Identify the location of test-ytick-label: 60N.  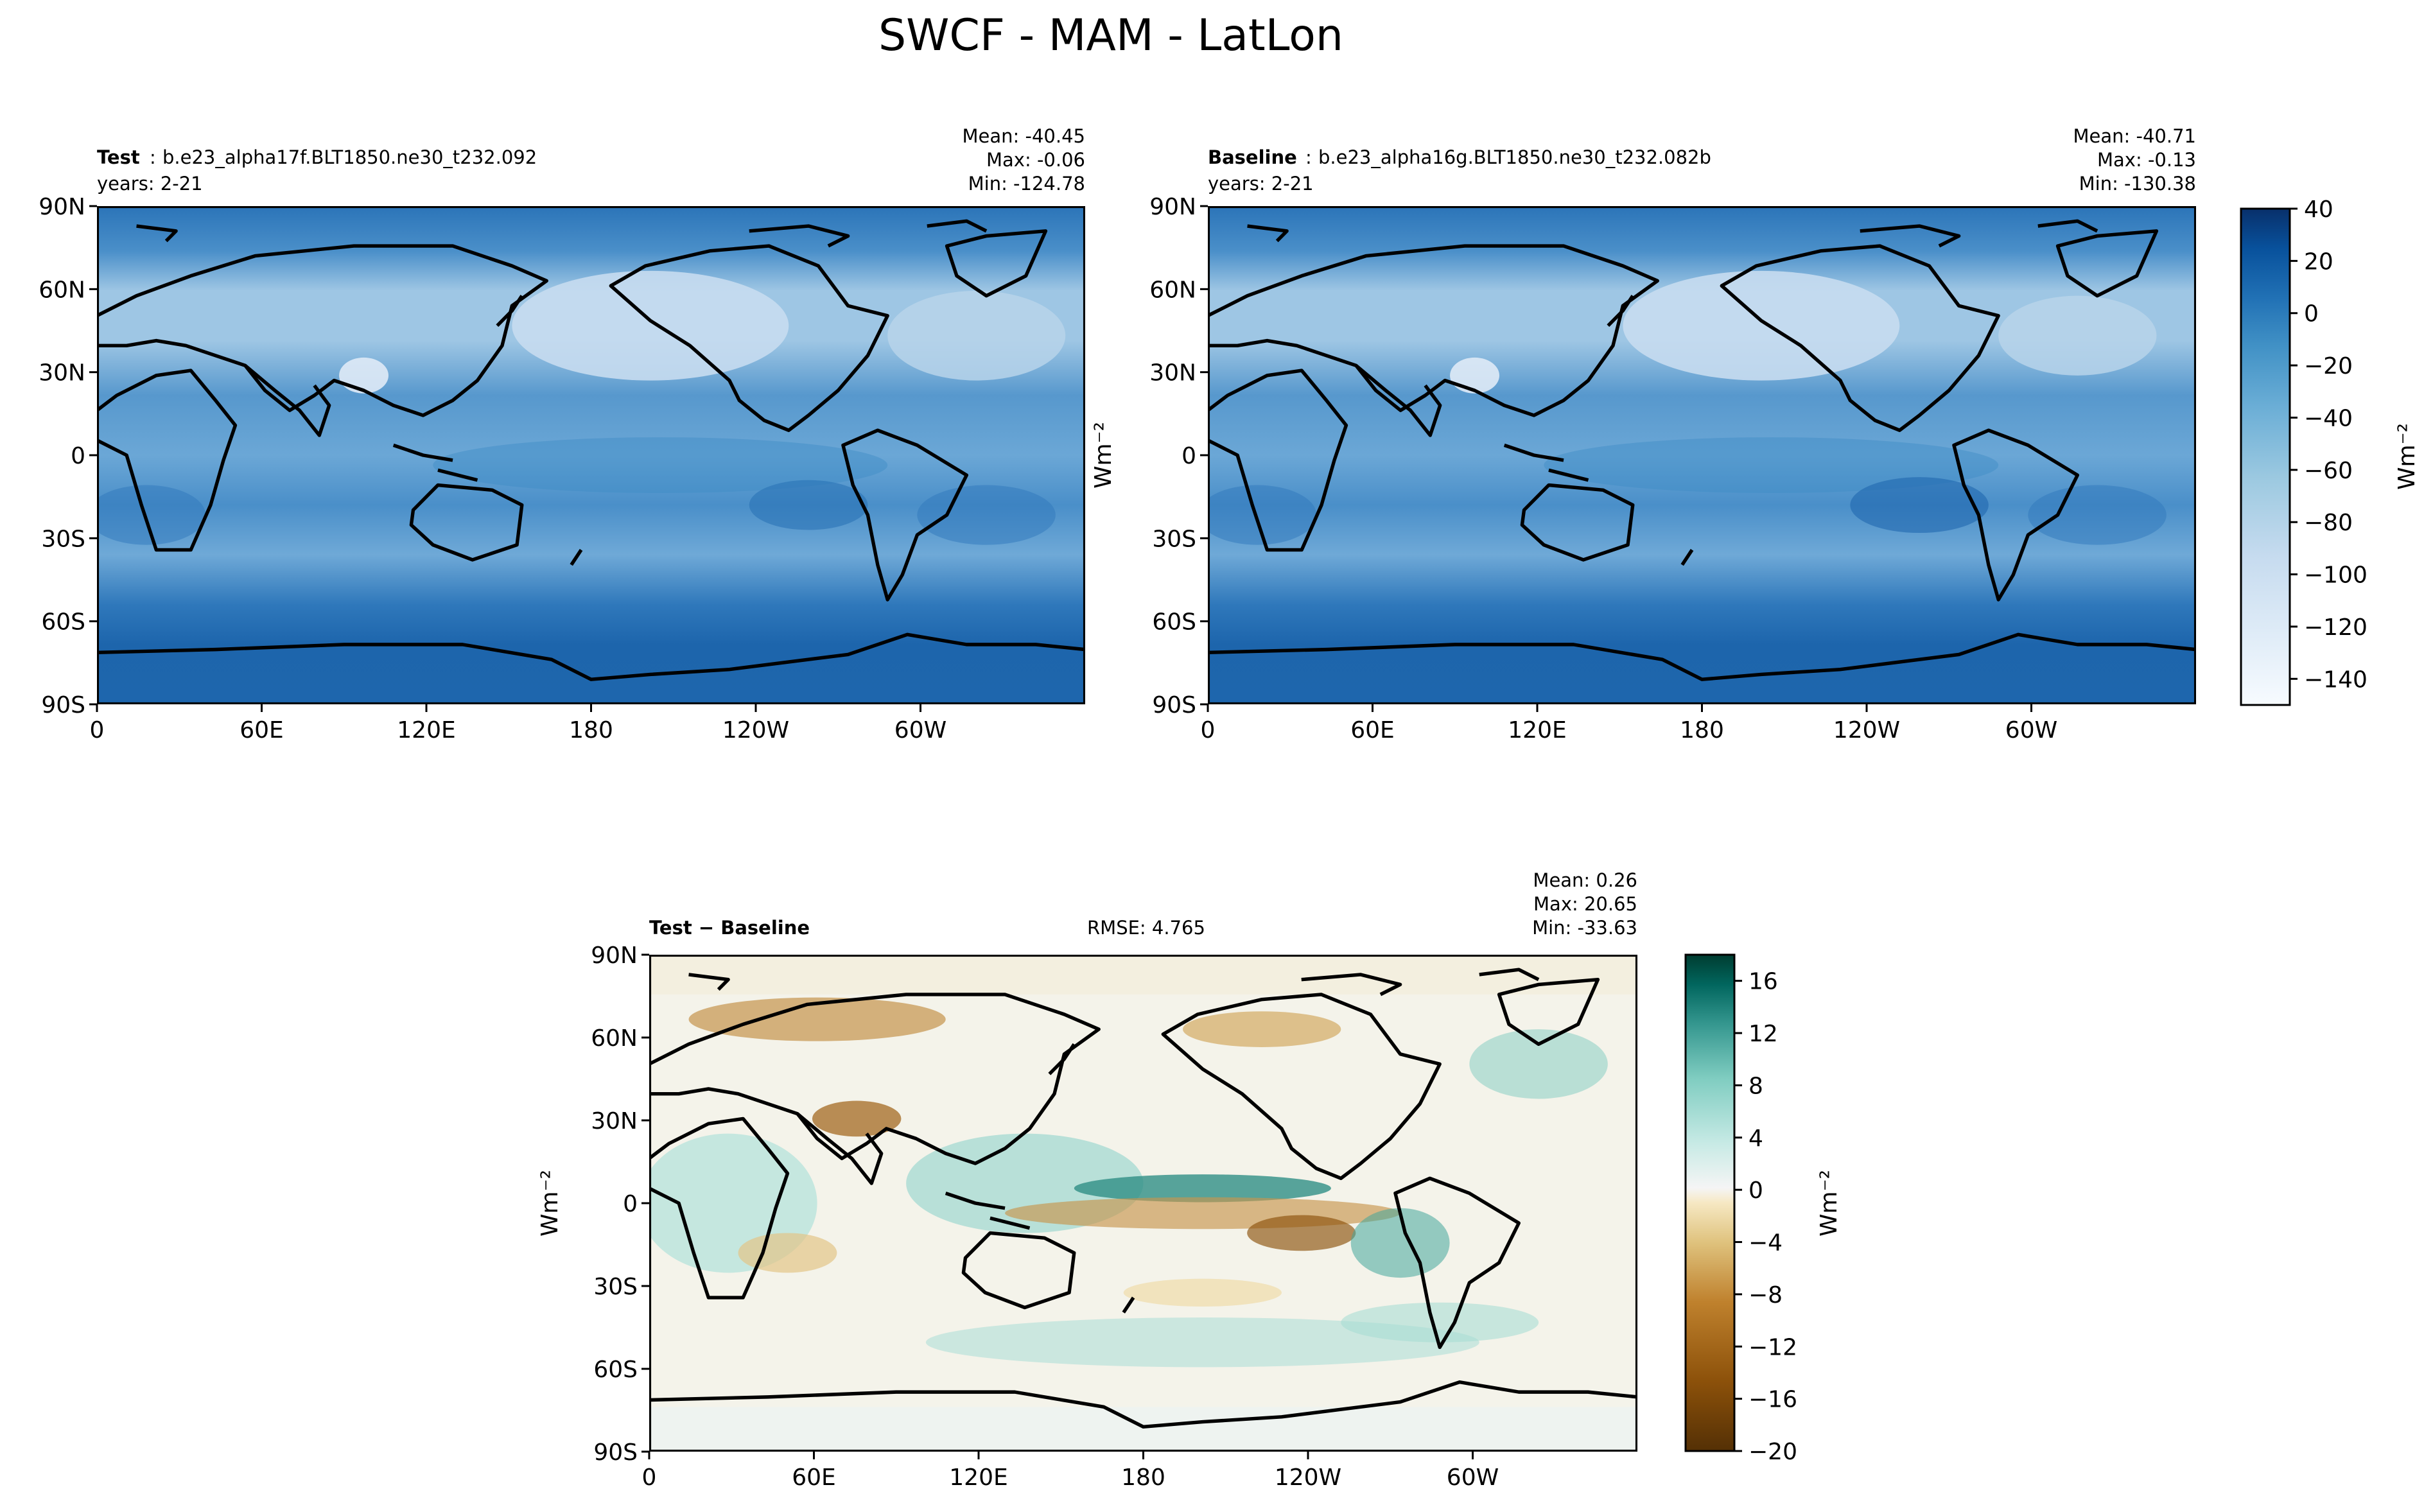
(62, 290).